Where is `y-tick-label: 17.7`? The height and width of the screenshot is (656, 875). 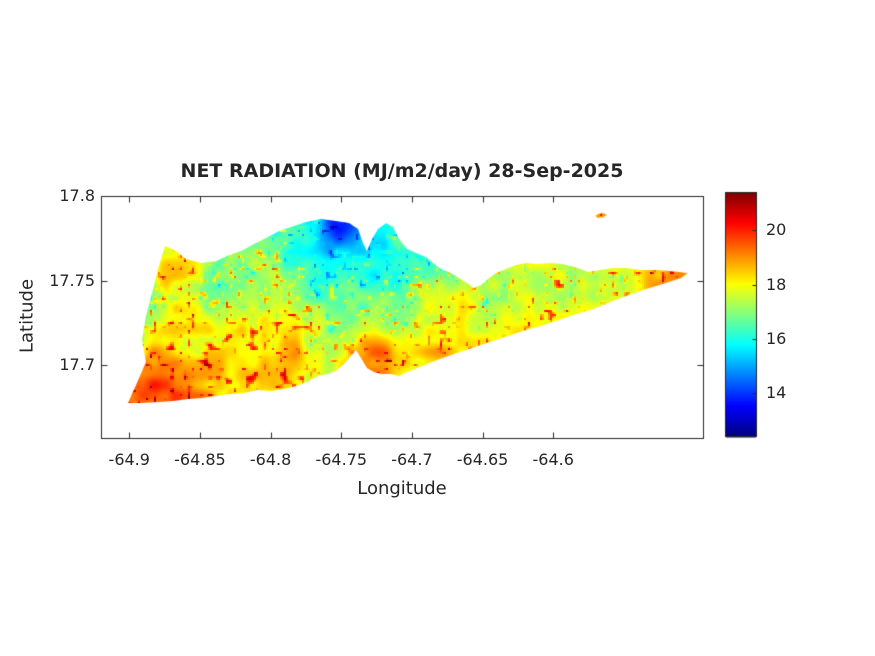 y-tick-label: 17.7 is located at coordinates (77, 365).